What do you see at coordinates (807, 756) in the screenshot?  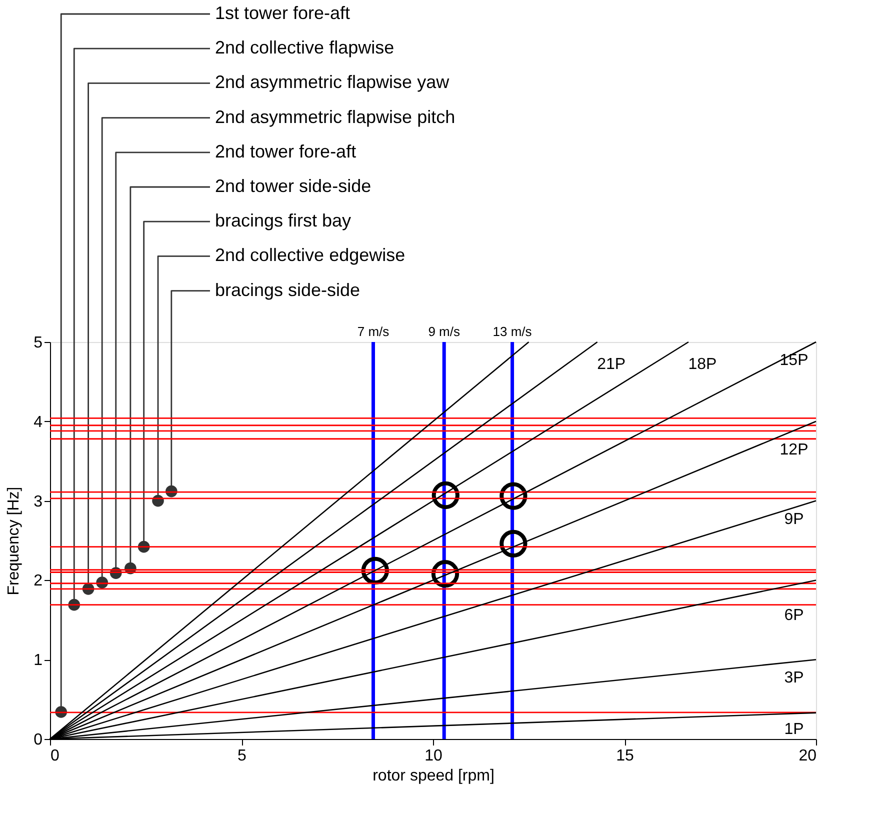 I see `x-tick-label: 20` at bounding box center [807, 756].